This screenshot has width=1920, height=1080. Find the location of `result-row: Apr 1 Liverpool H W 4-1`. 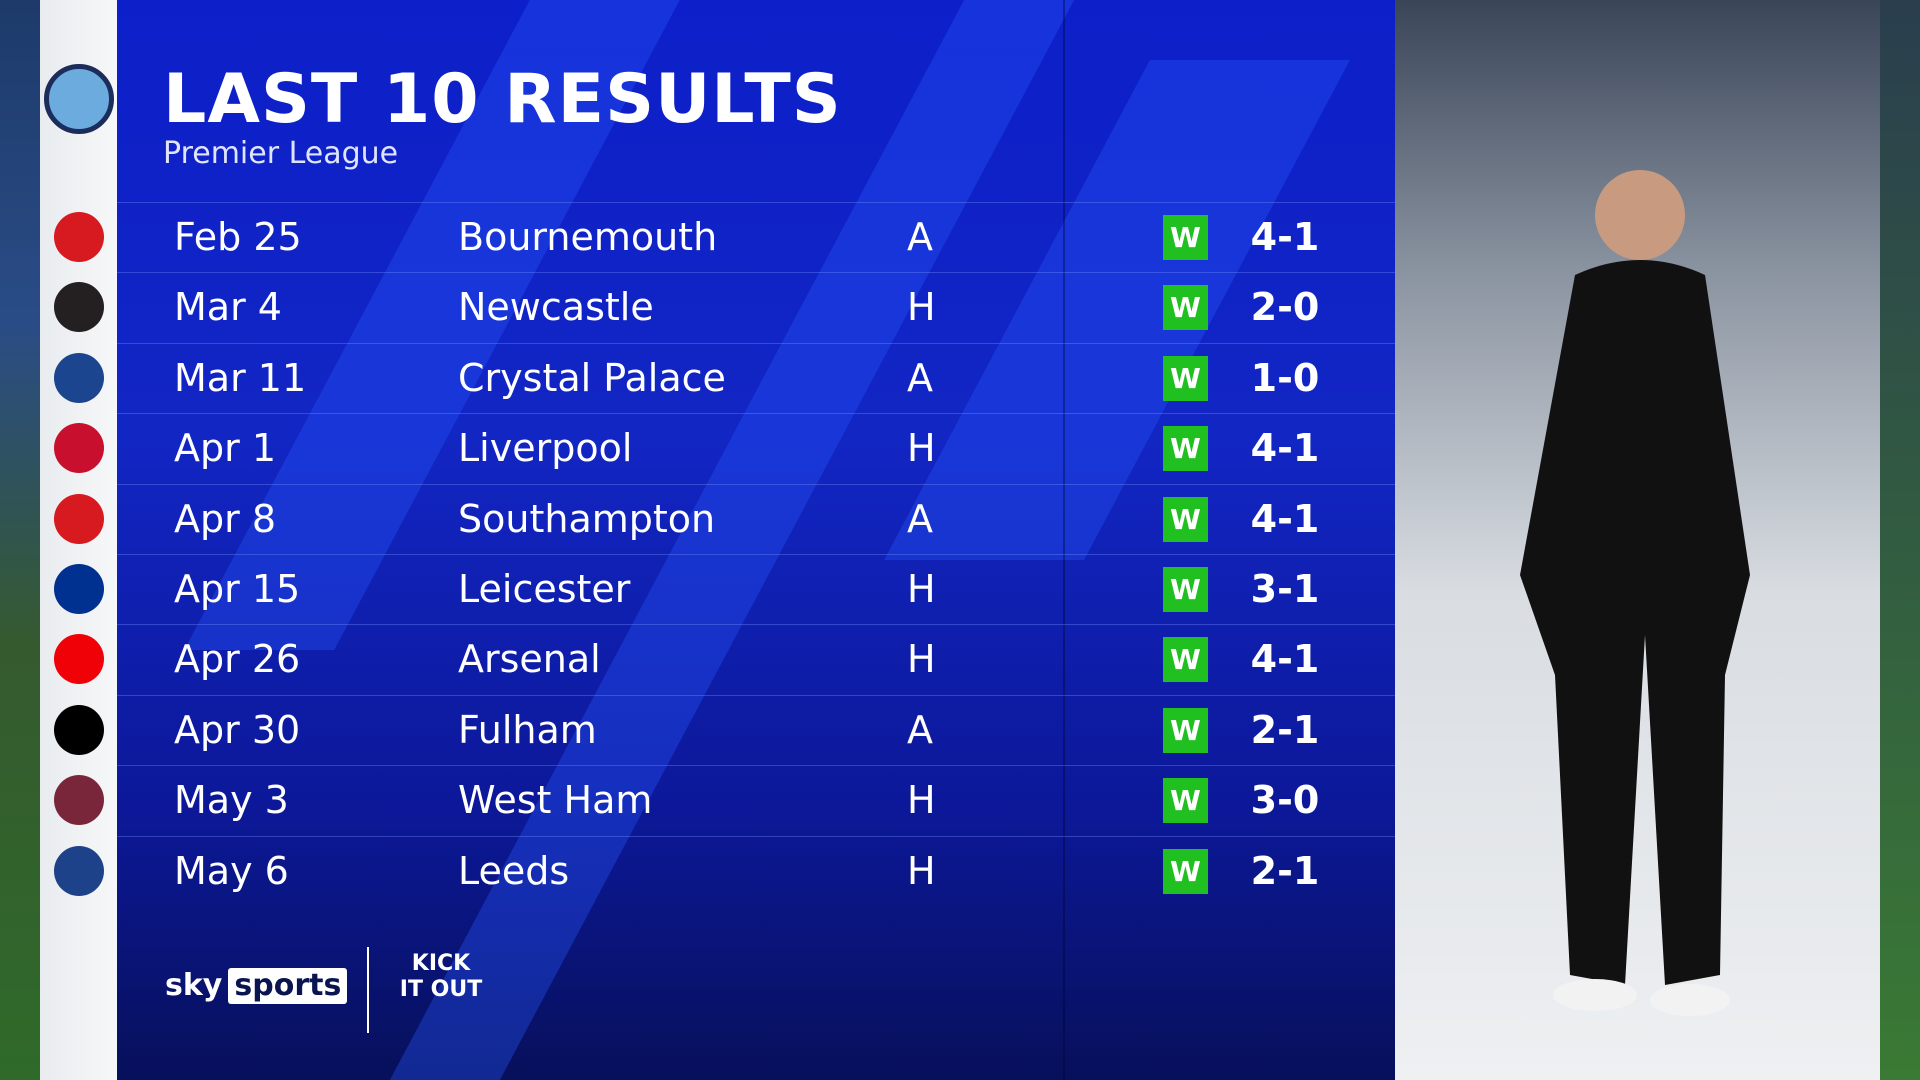

result-row: Apr 1 Liverpool H W 4-1 is located at coordinates (756, 448).